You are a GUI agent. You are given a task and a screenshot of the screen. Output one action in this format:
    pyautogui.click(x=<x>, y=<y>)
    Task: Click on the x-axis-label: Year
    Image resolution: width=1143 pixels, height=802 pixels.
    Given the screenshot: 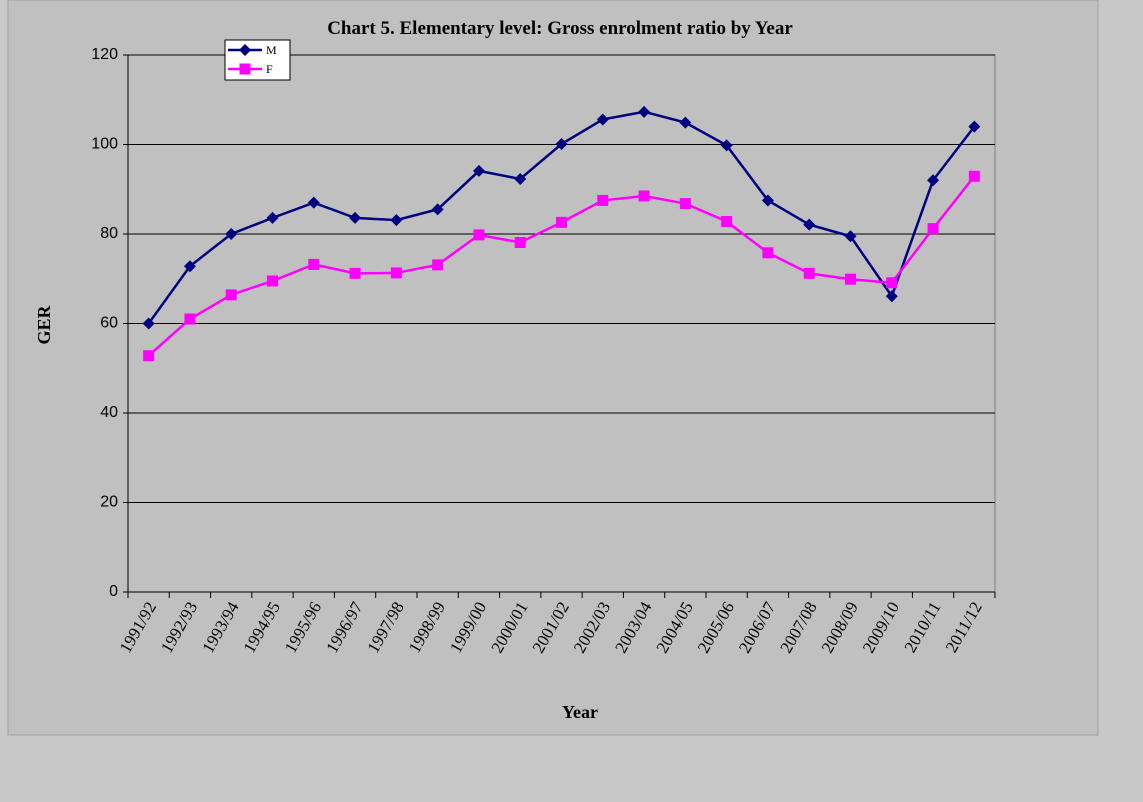 What is the action you would take?
    pyautogui.click(x=580, y=712)
    